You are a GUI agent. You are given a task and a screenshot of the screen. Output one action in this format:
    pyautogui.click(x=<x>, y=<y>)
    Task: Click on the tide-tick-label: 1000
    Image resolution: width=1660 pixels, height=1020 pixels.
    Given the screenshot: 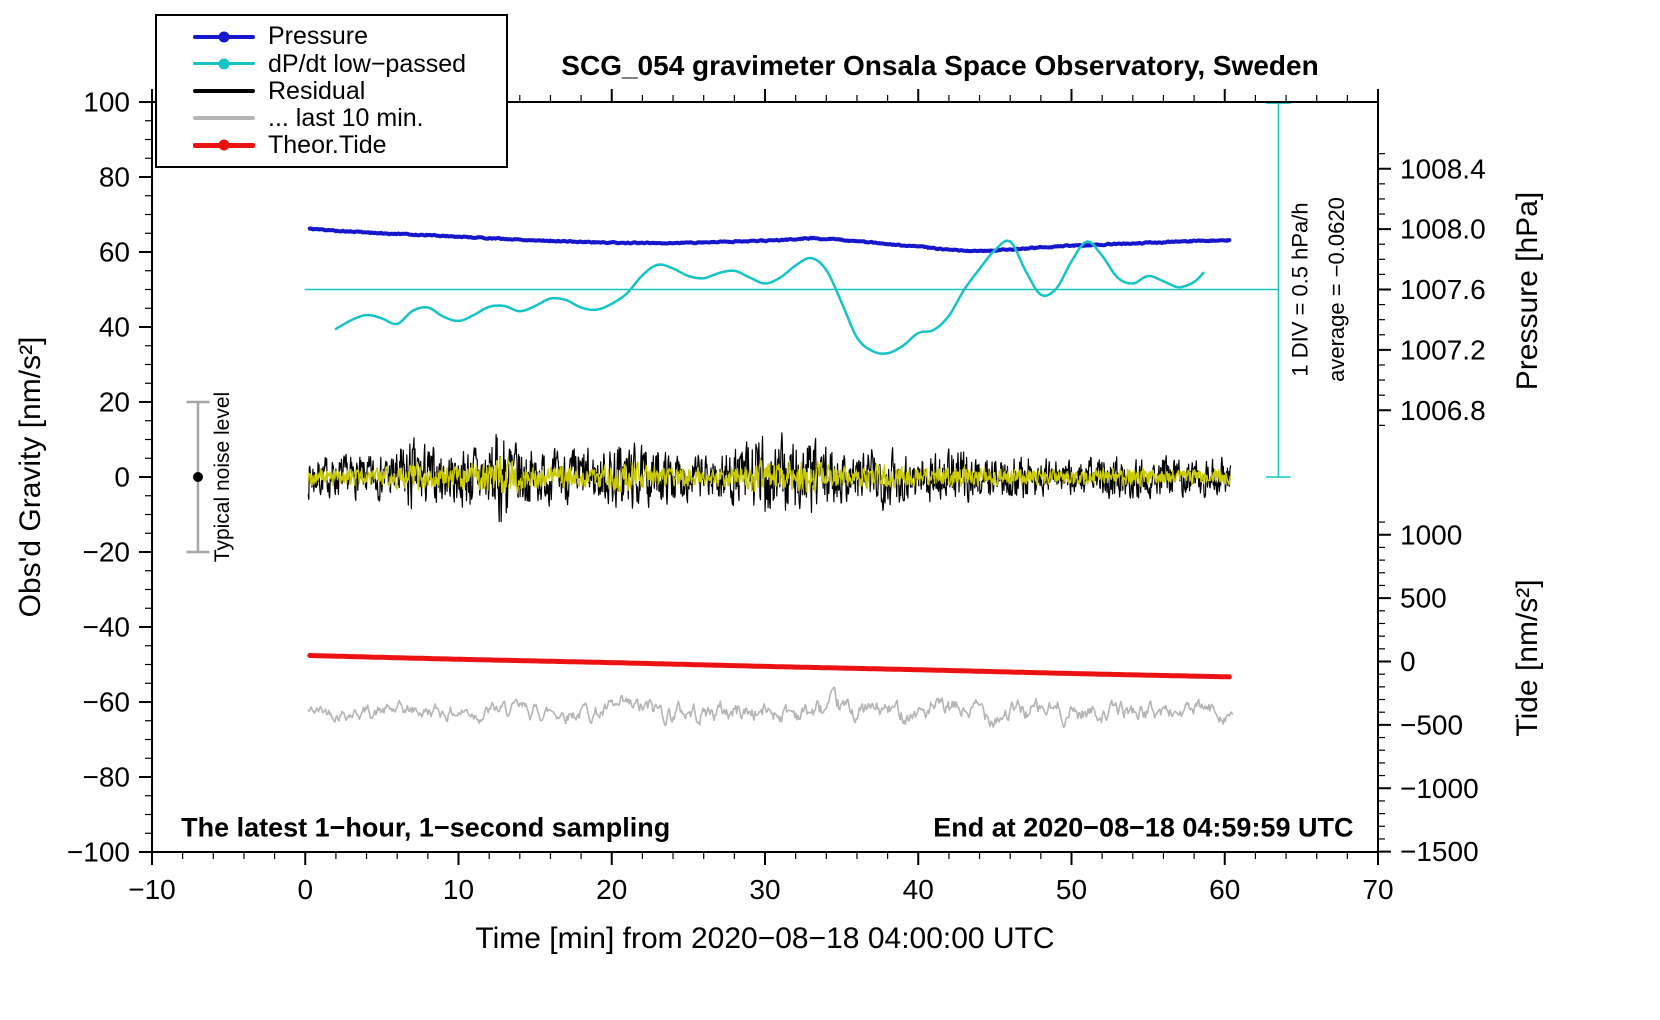 What is the action you would take?
    pyautogui.click(x=1431, y=534)
    